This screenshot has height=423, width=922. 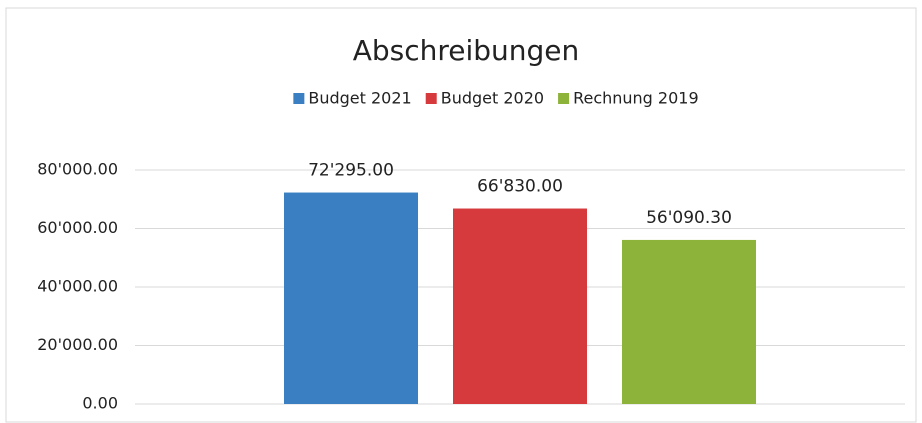 What do you see at coordinates (636, 98) in the screenshot?
I see `legend-label: Rechnung 2019` at bounding box center [636, 98].